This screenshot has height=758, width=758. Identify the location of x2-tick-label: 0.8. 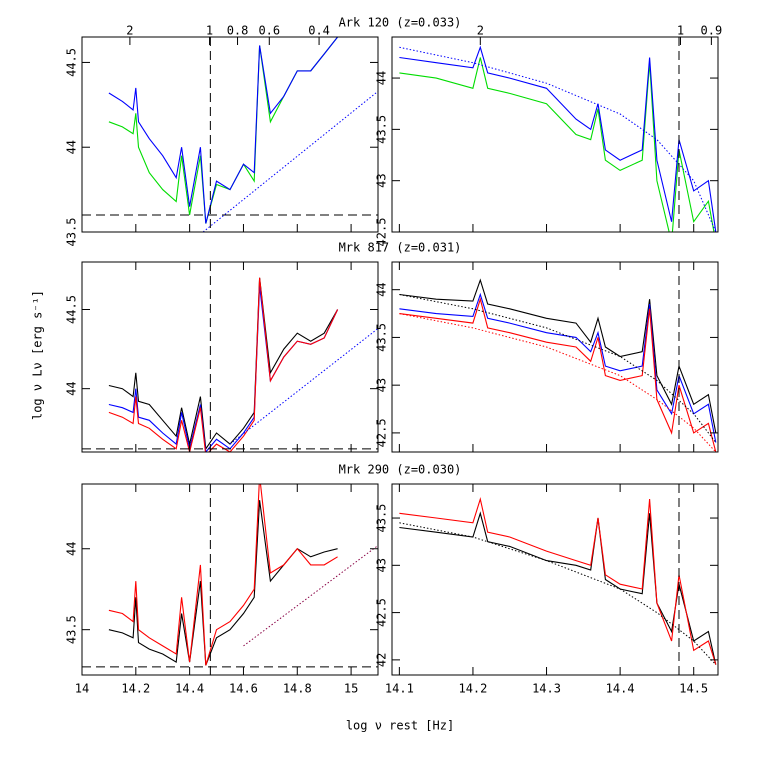
(238, 31).